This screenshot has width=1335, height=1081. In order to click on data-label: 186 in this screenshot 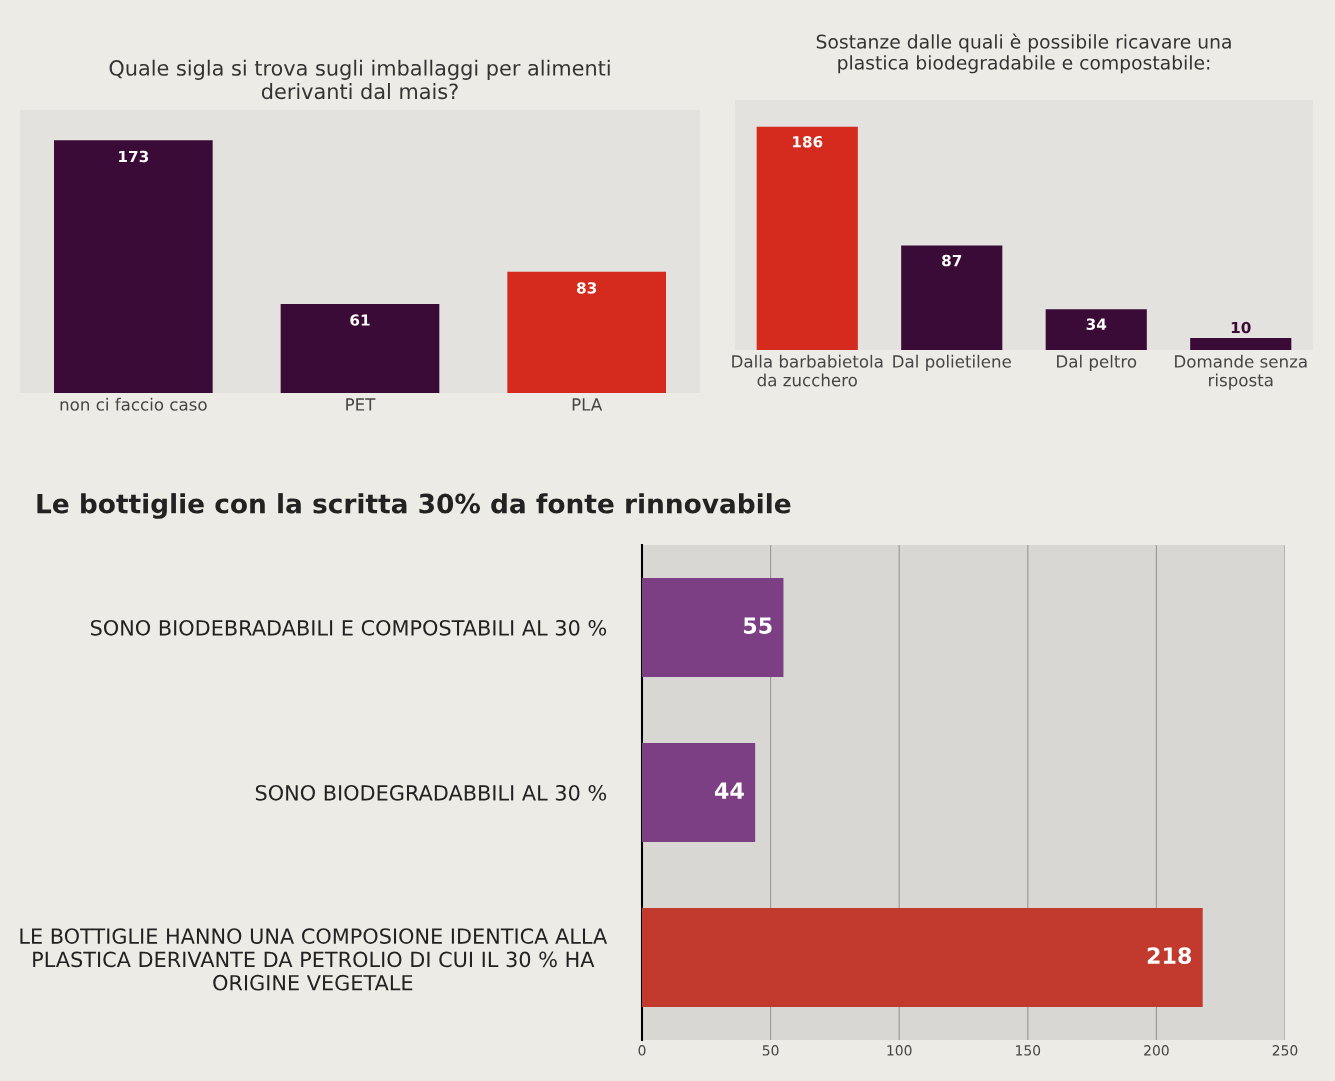, I will do `click(808, 141)`.